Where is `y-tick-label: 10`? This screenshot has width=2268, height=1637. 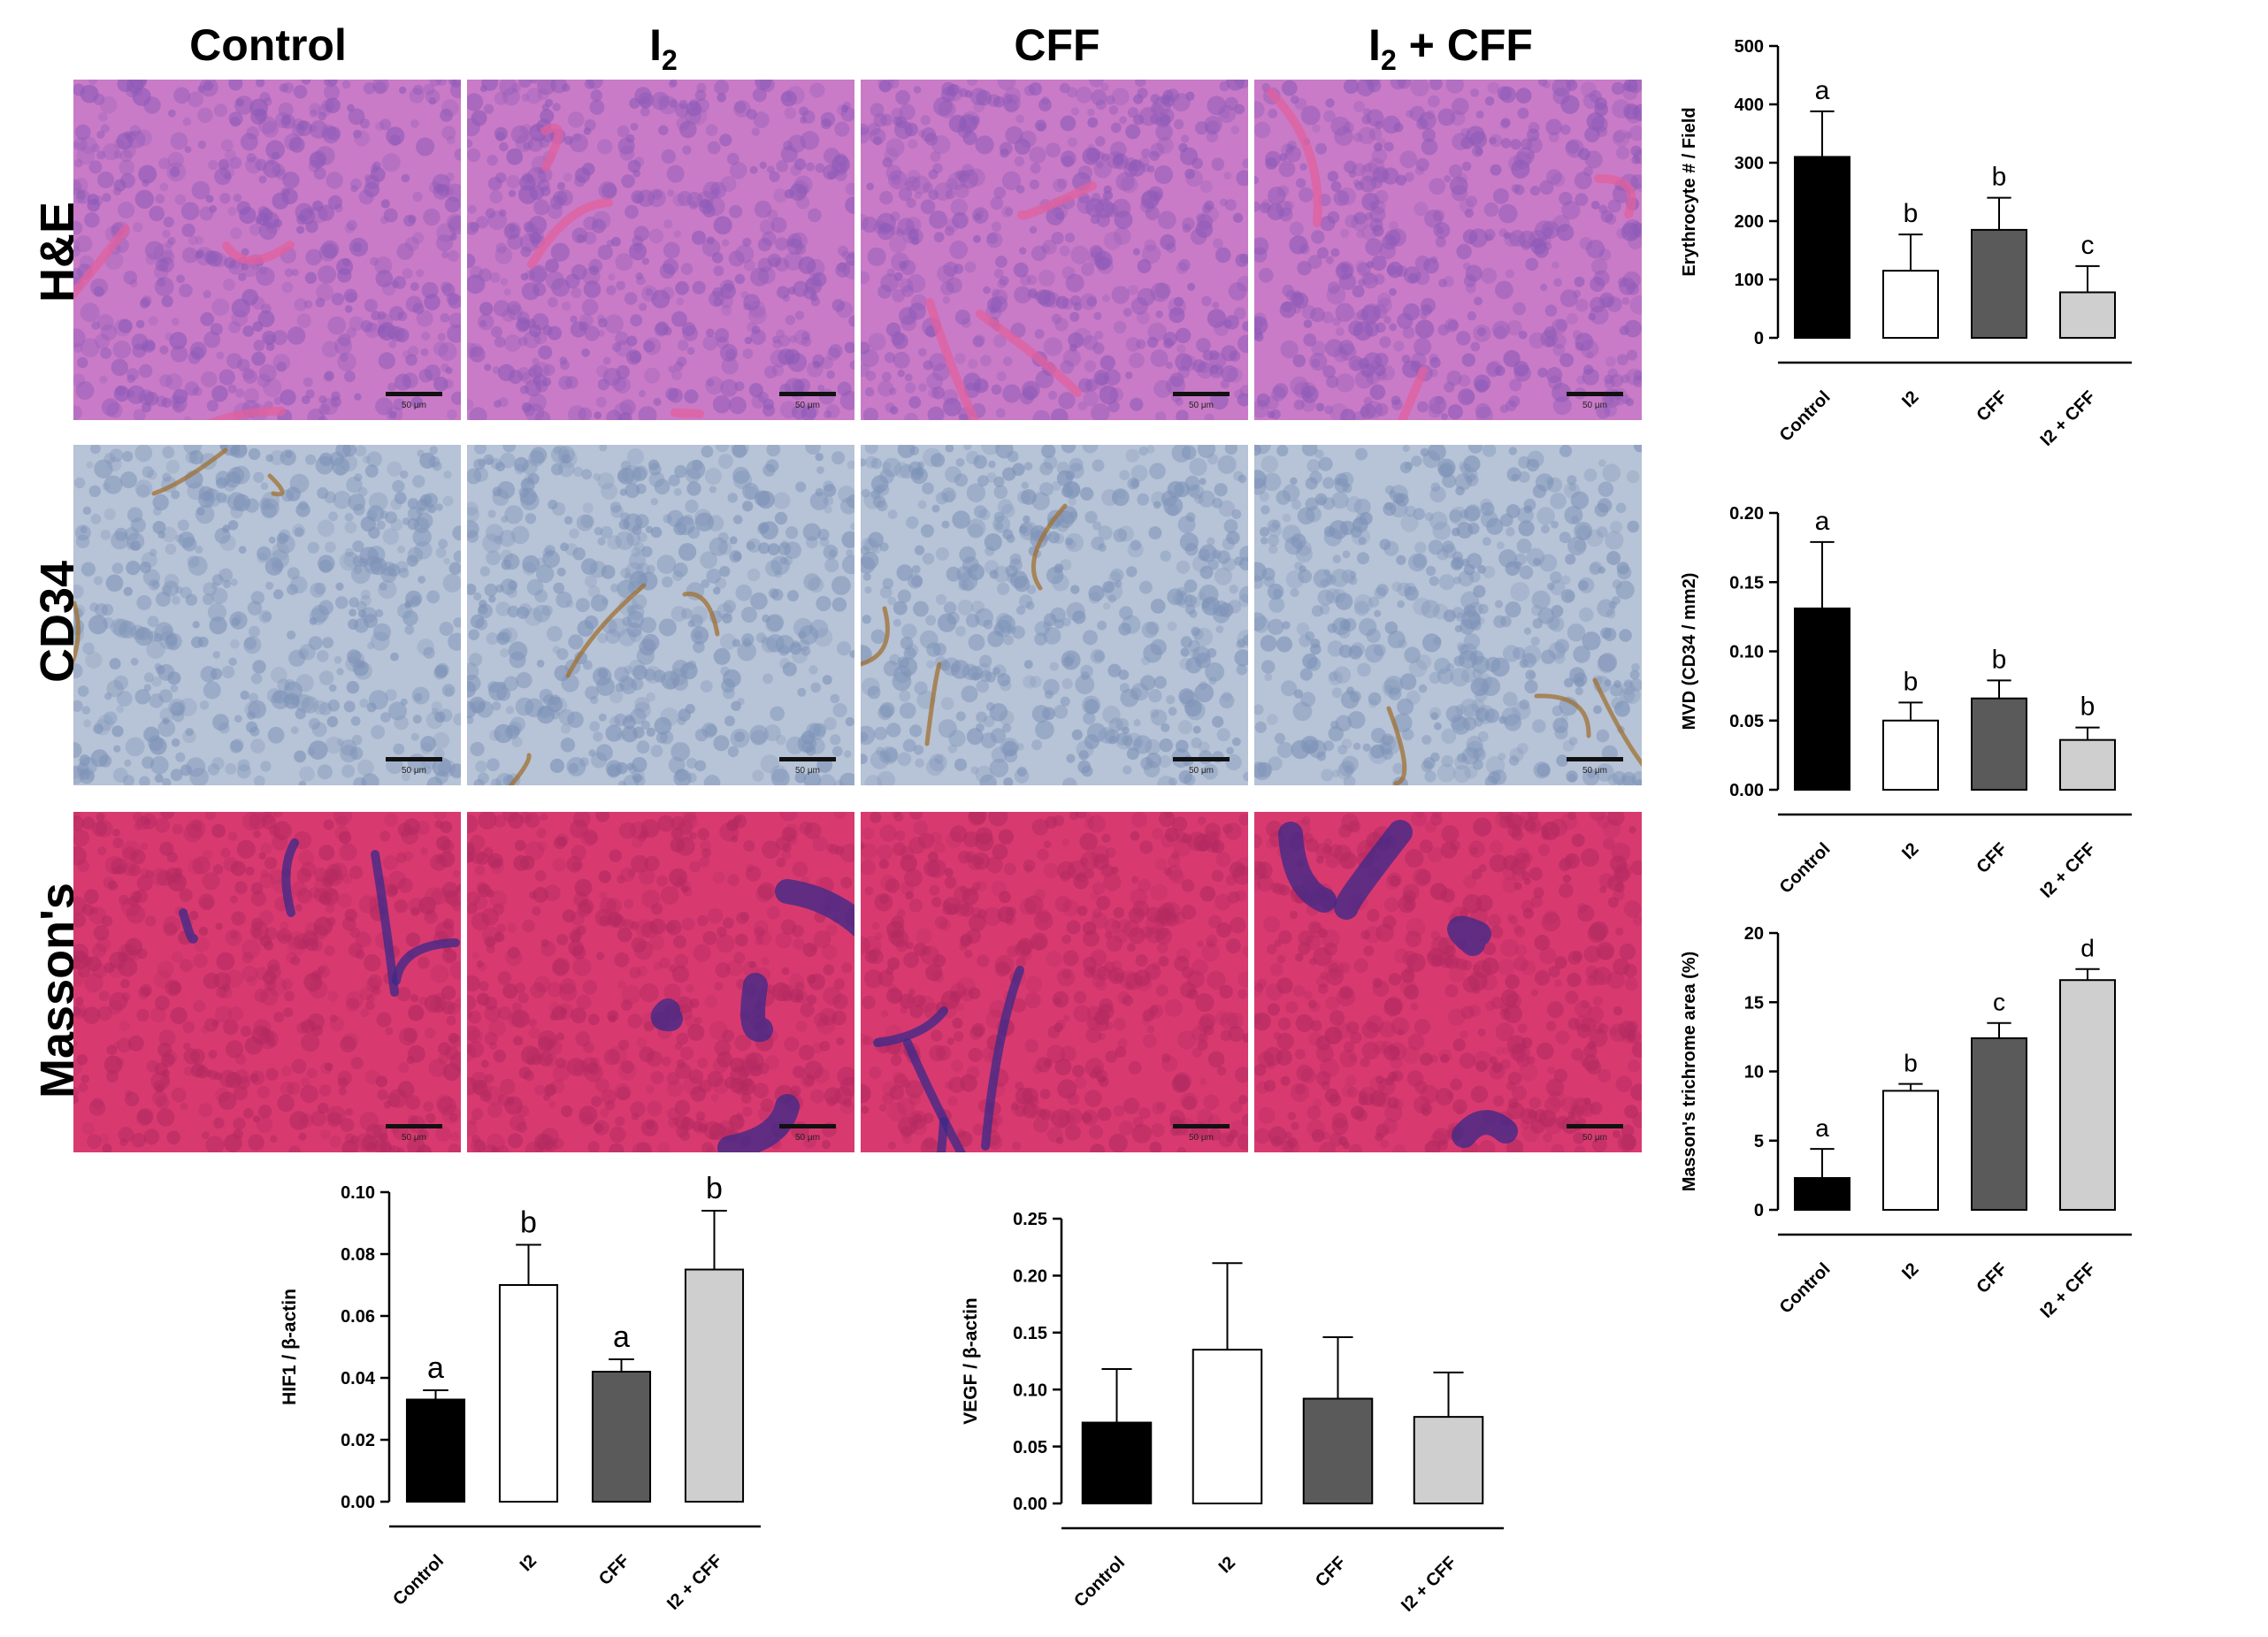 y-tick-label: 10 is located at coordinates (1754, 1072).